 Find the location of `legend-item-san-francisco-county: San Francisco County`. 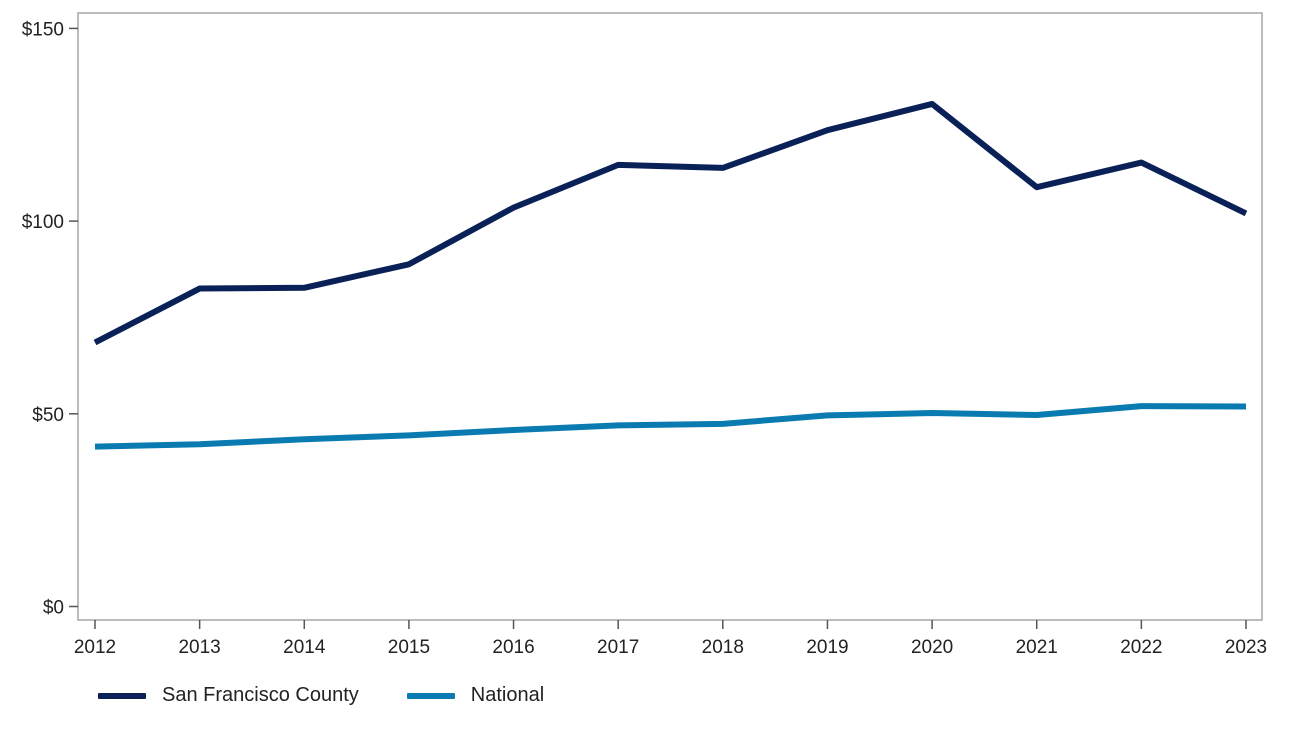

legend-item-san-francisco-county: San Francisco County is located at coordinates (228, 695).